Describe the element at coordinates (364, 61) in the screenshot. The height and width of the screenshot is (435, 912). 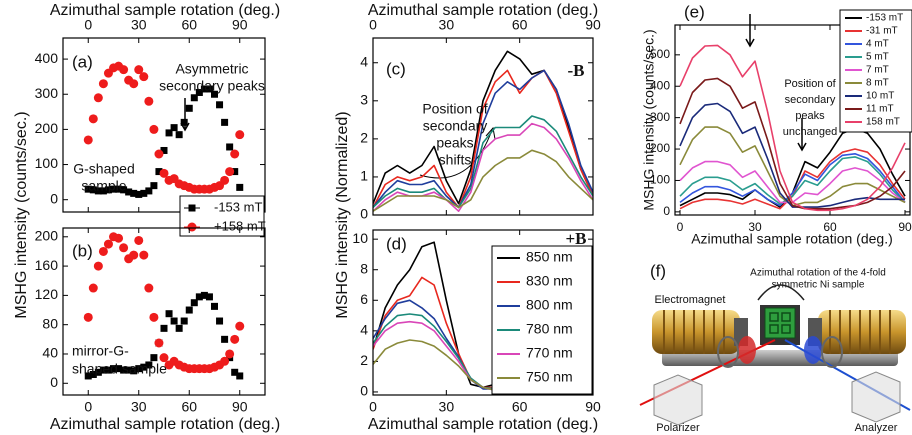
I see `y-tick-label: 4` at that location.